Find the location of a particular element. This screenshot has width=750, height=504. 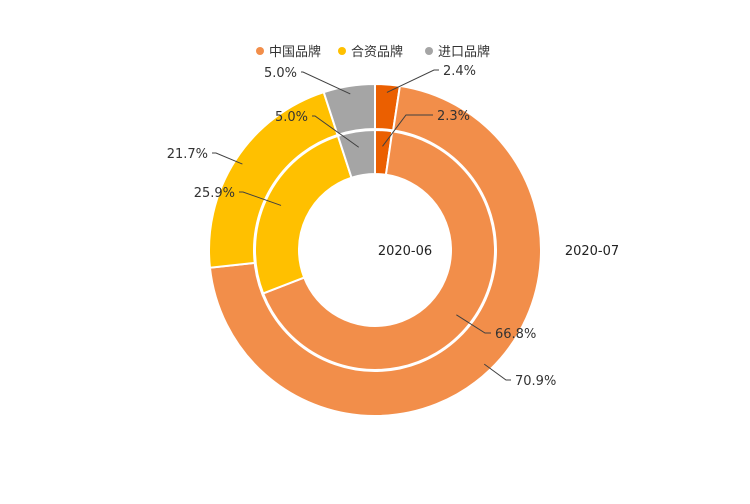

data-label-outer-3: 5.0% is located at coordinates (280, 73).